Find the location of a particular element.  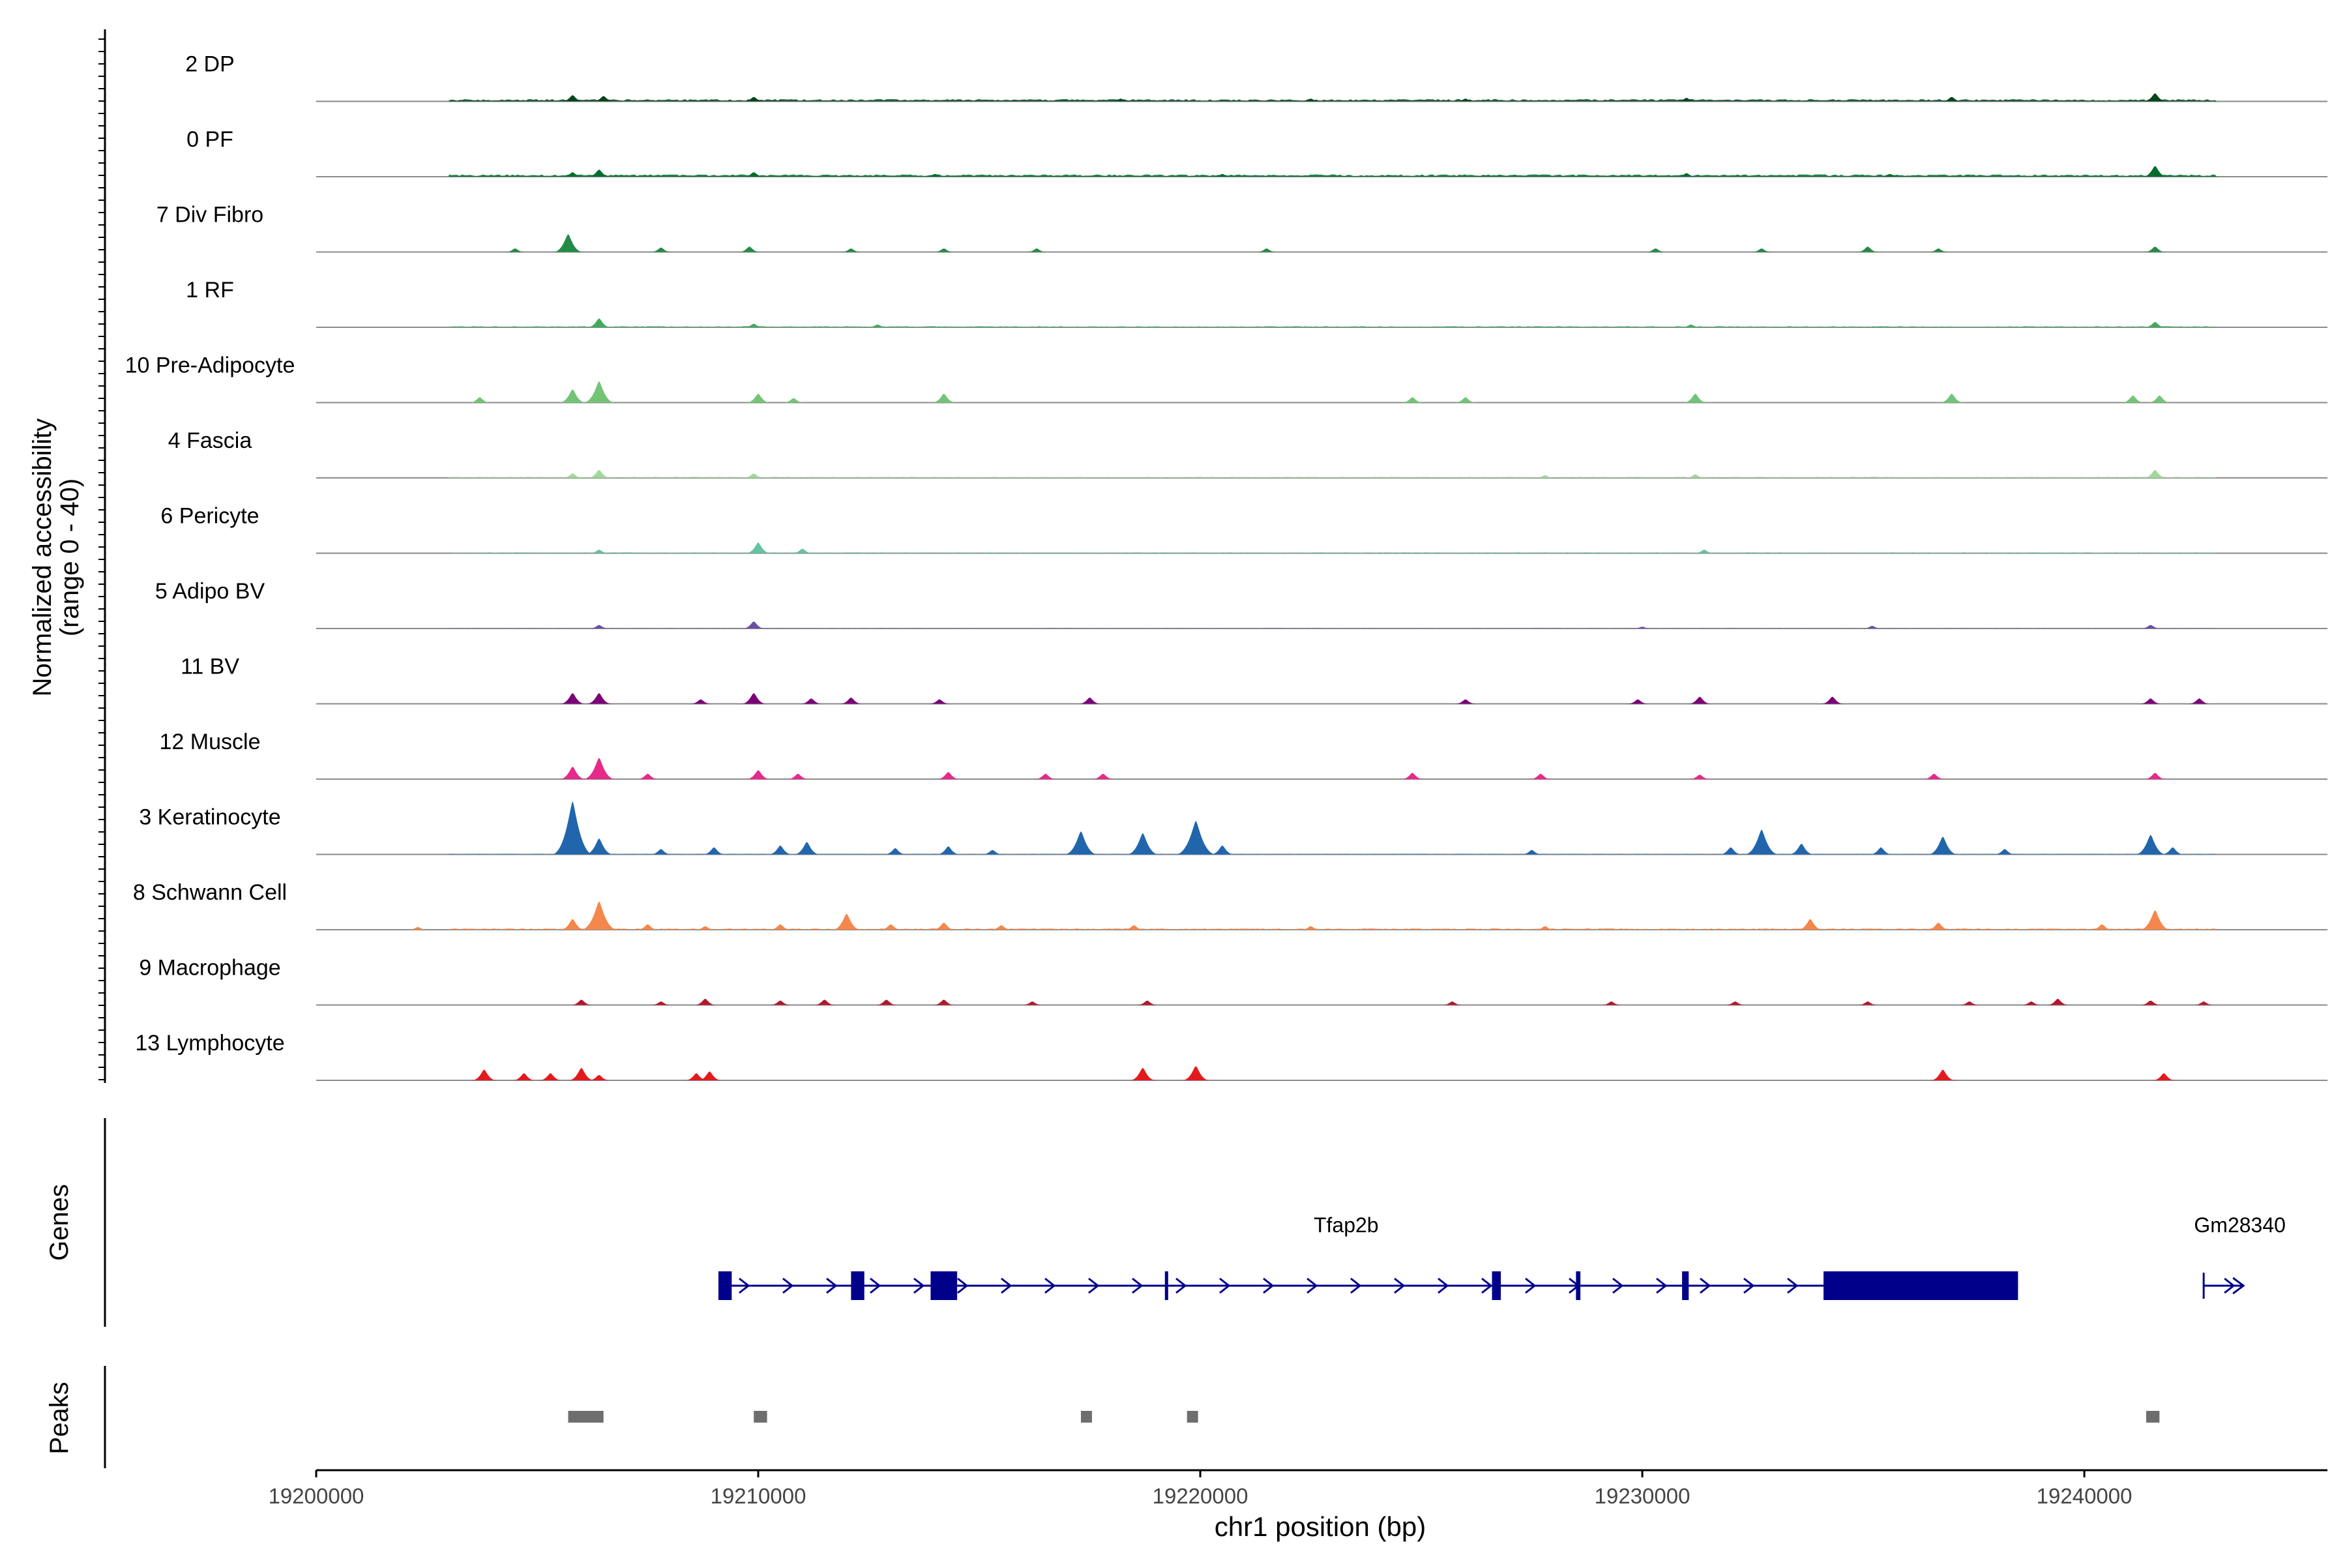

track-label: 10 Pre-Adipocyte is located at coordinates (210, 366).